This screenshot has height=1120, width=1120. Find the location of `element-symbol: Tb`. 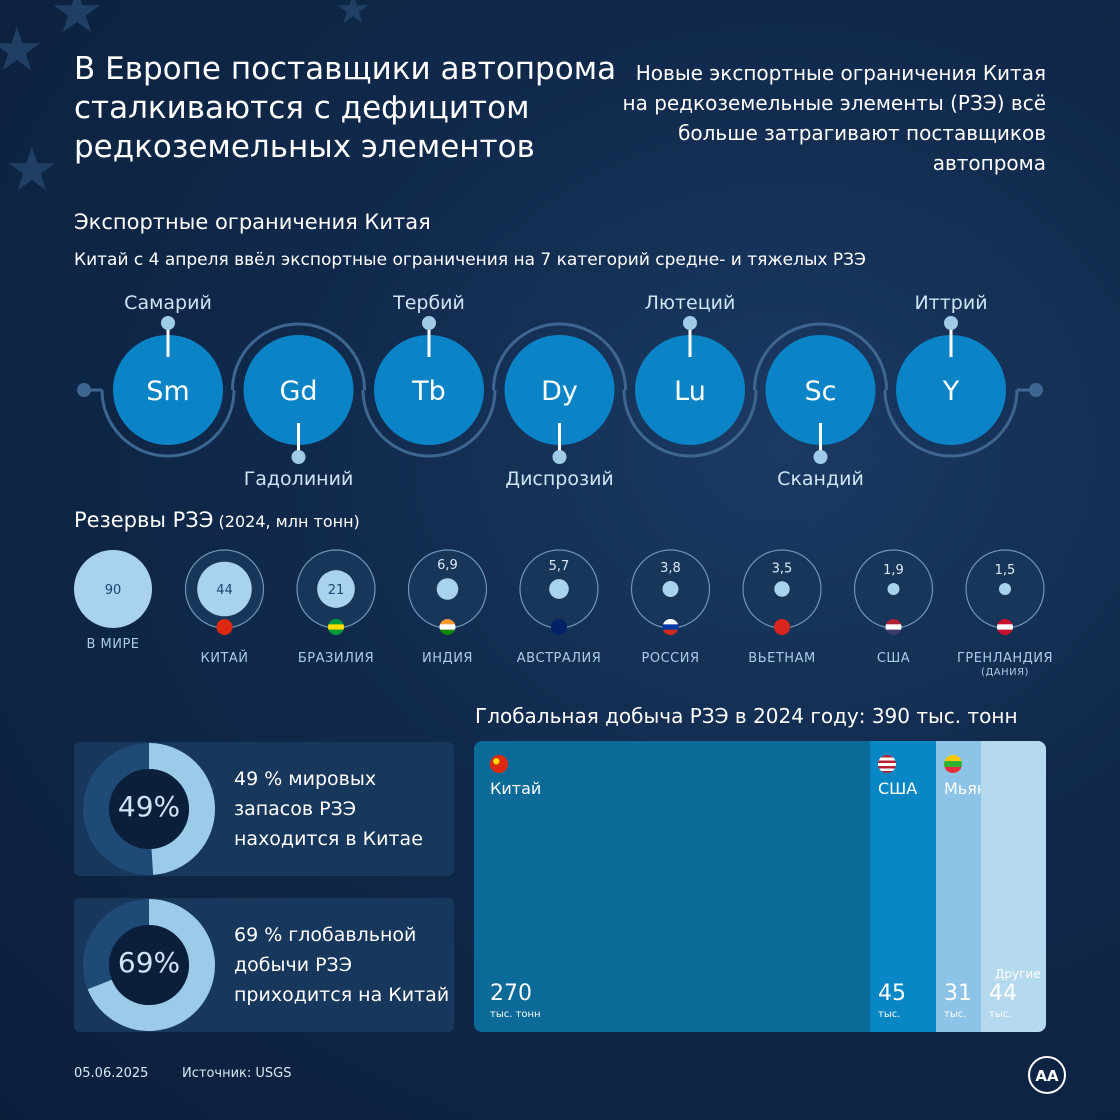

element-symbol: Tb is located at coordinates (428, 391).